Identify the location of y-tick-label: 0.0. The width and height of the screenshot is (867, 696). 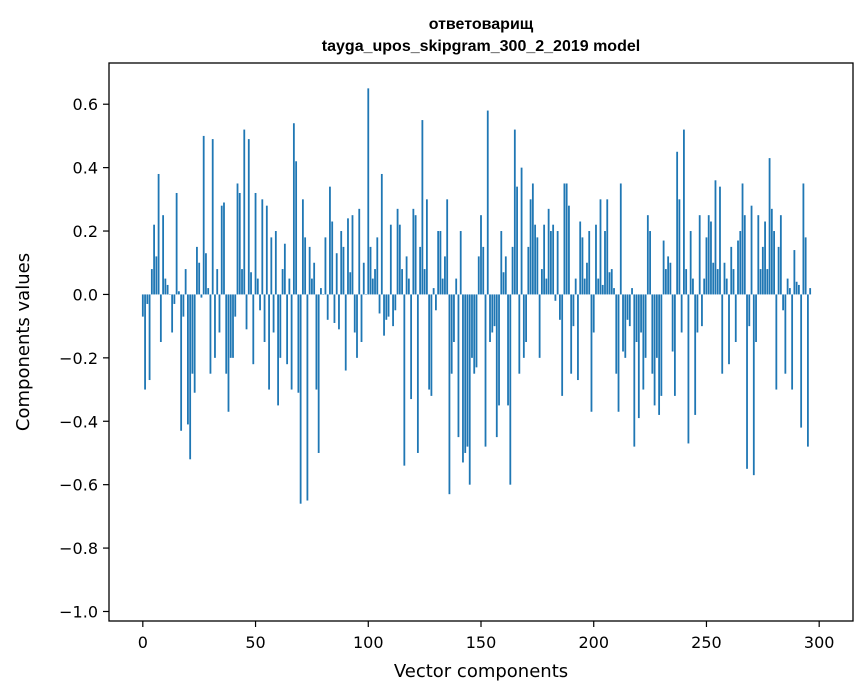
(85, 294).